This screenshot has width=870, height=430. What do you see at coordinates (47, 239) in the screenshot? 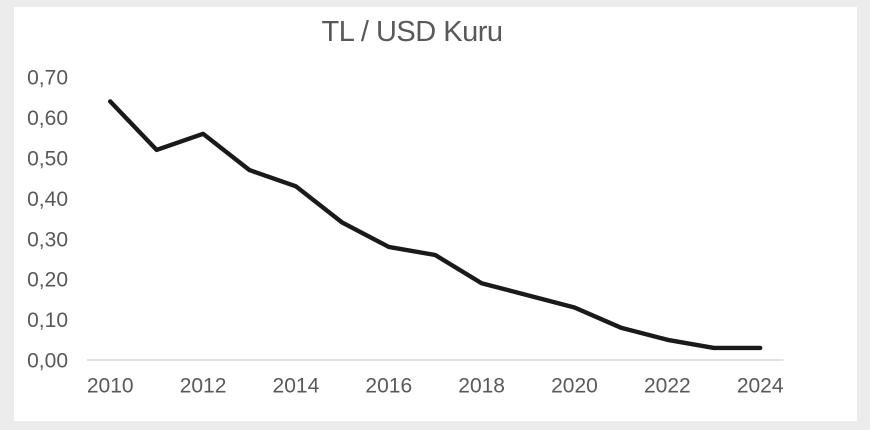
I see `y-axis-tick-label: 0,30` at bounding box center [47, 239].